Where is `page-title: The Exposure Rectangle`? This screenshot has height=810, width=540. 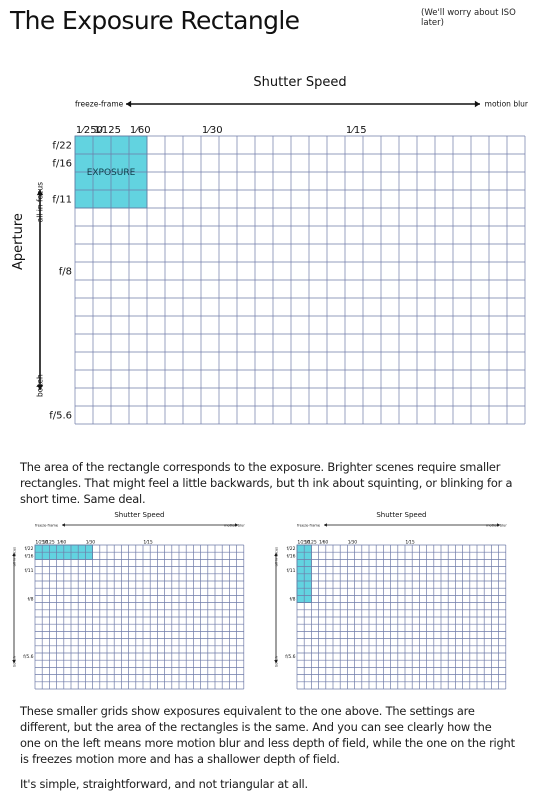 page-title: The Exposure Rectangle is located at coordinates (155, 20).